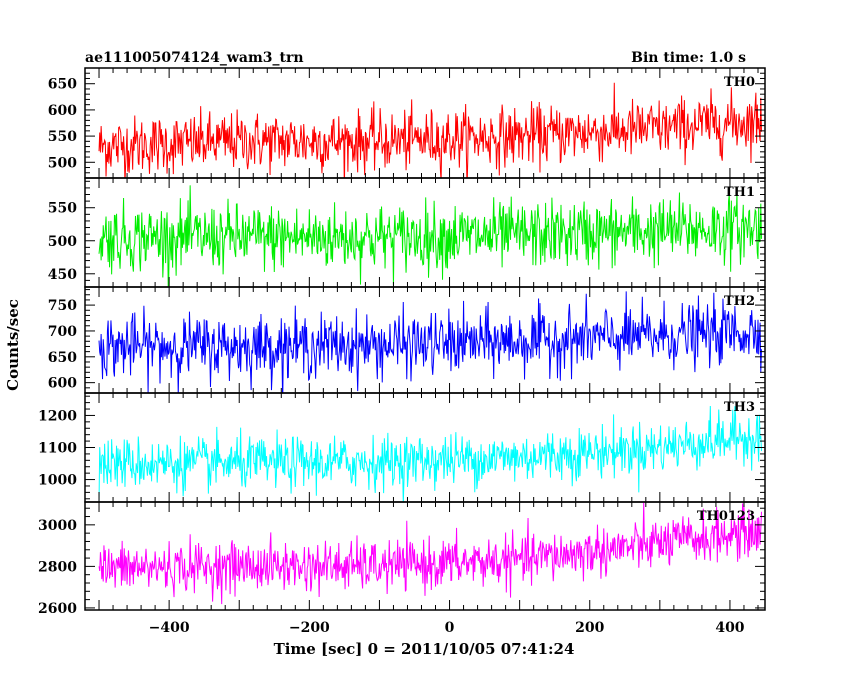 This screenshot has width=850, height=680. Describe the element at coordinates (688, 58) in the screenshot. I see `header-bin-time: Bin time: 1.0 s` at that location.